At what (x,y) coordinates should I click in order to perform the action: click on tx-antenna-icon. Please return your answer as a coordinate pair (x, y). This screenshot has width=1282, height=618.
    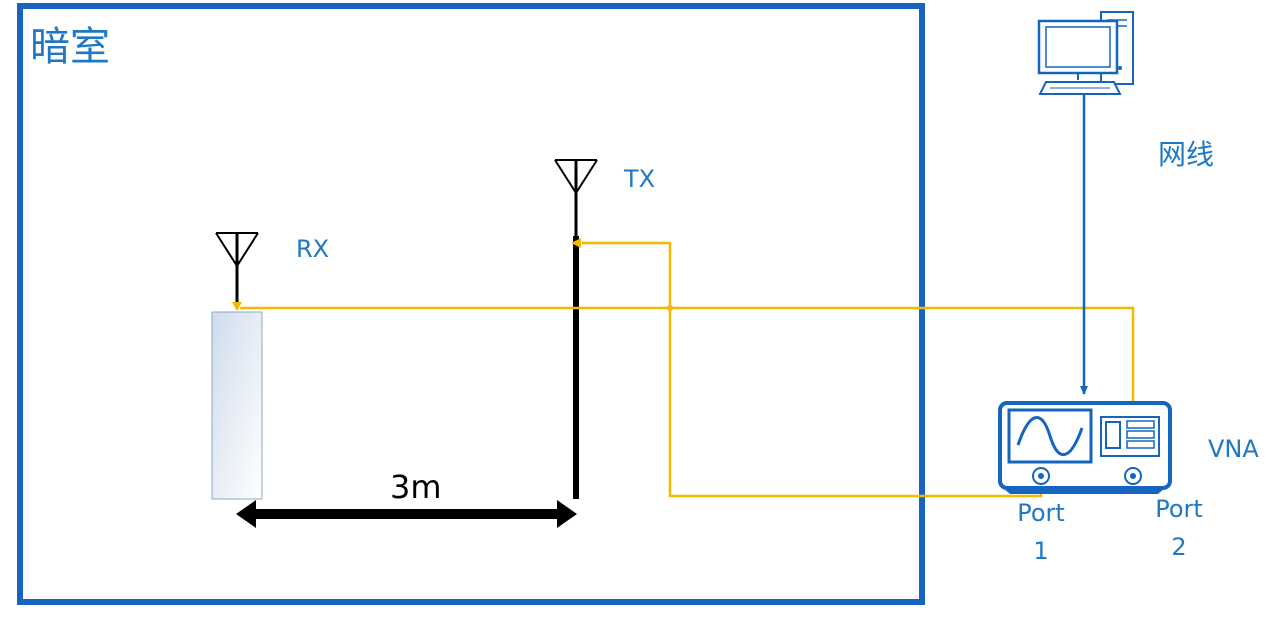
    Looking at the image, I should click on (576, 197).